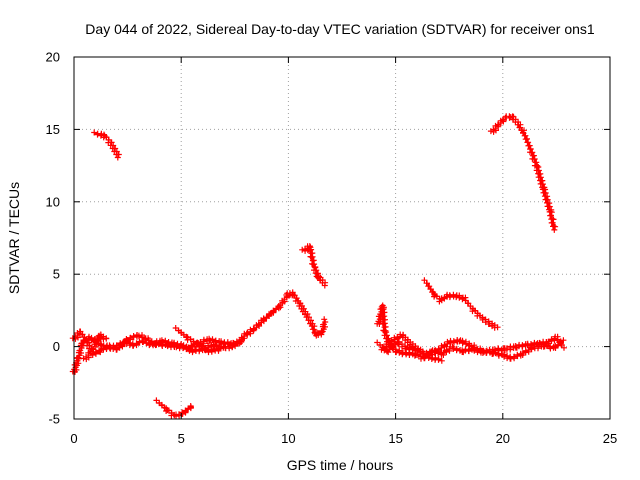 Image resolution: width=640 pixels, height=480 pixels. What do you see at coordinates (181, 438) in the screenshot?
I see `x-tick-label: 5` at bounding box center [181, 438].